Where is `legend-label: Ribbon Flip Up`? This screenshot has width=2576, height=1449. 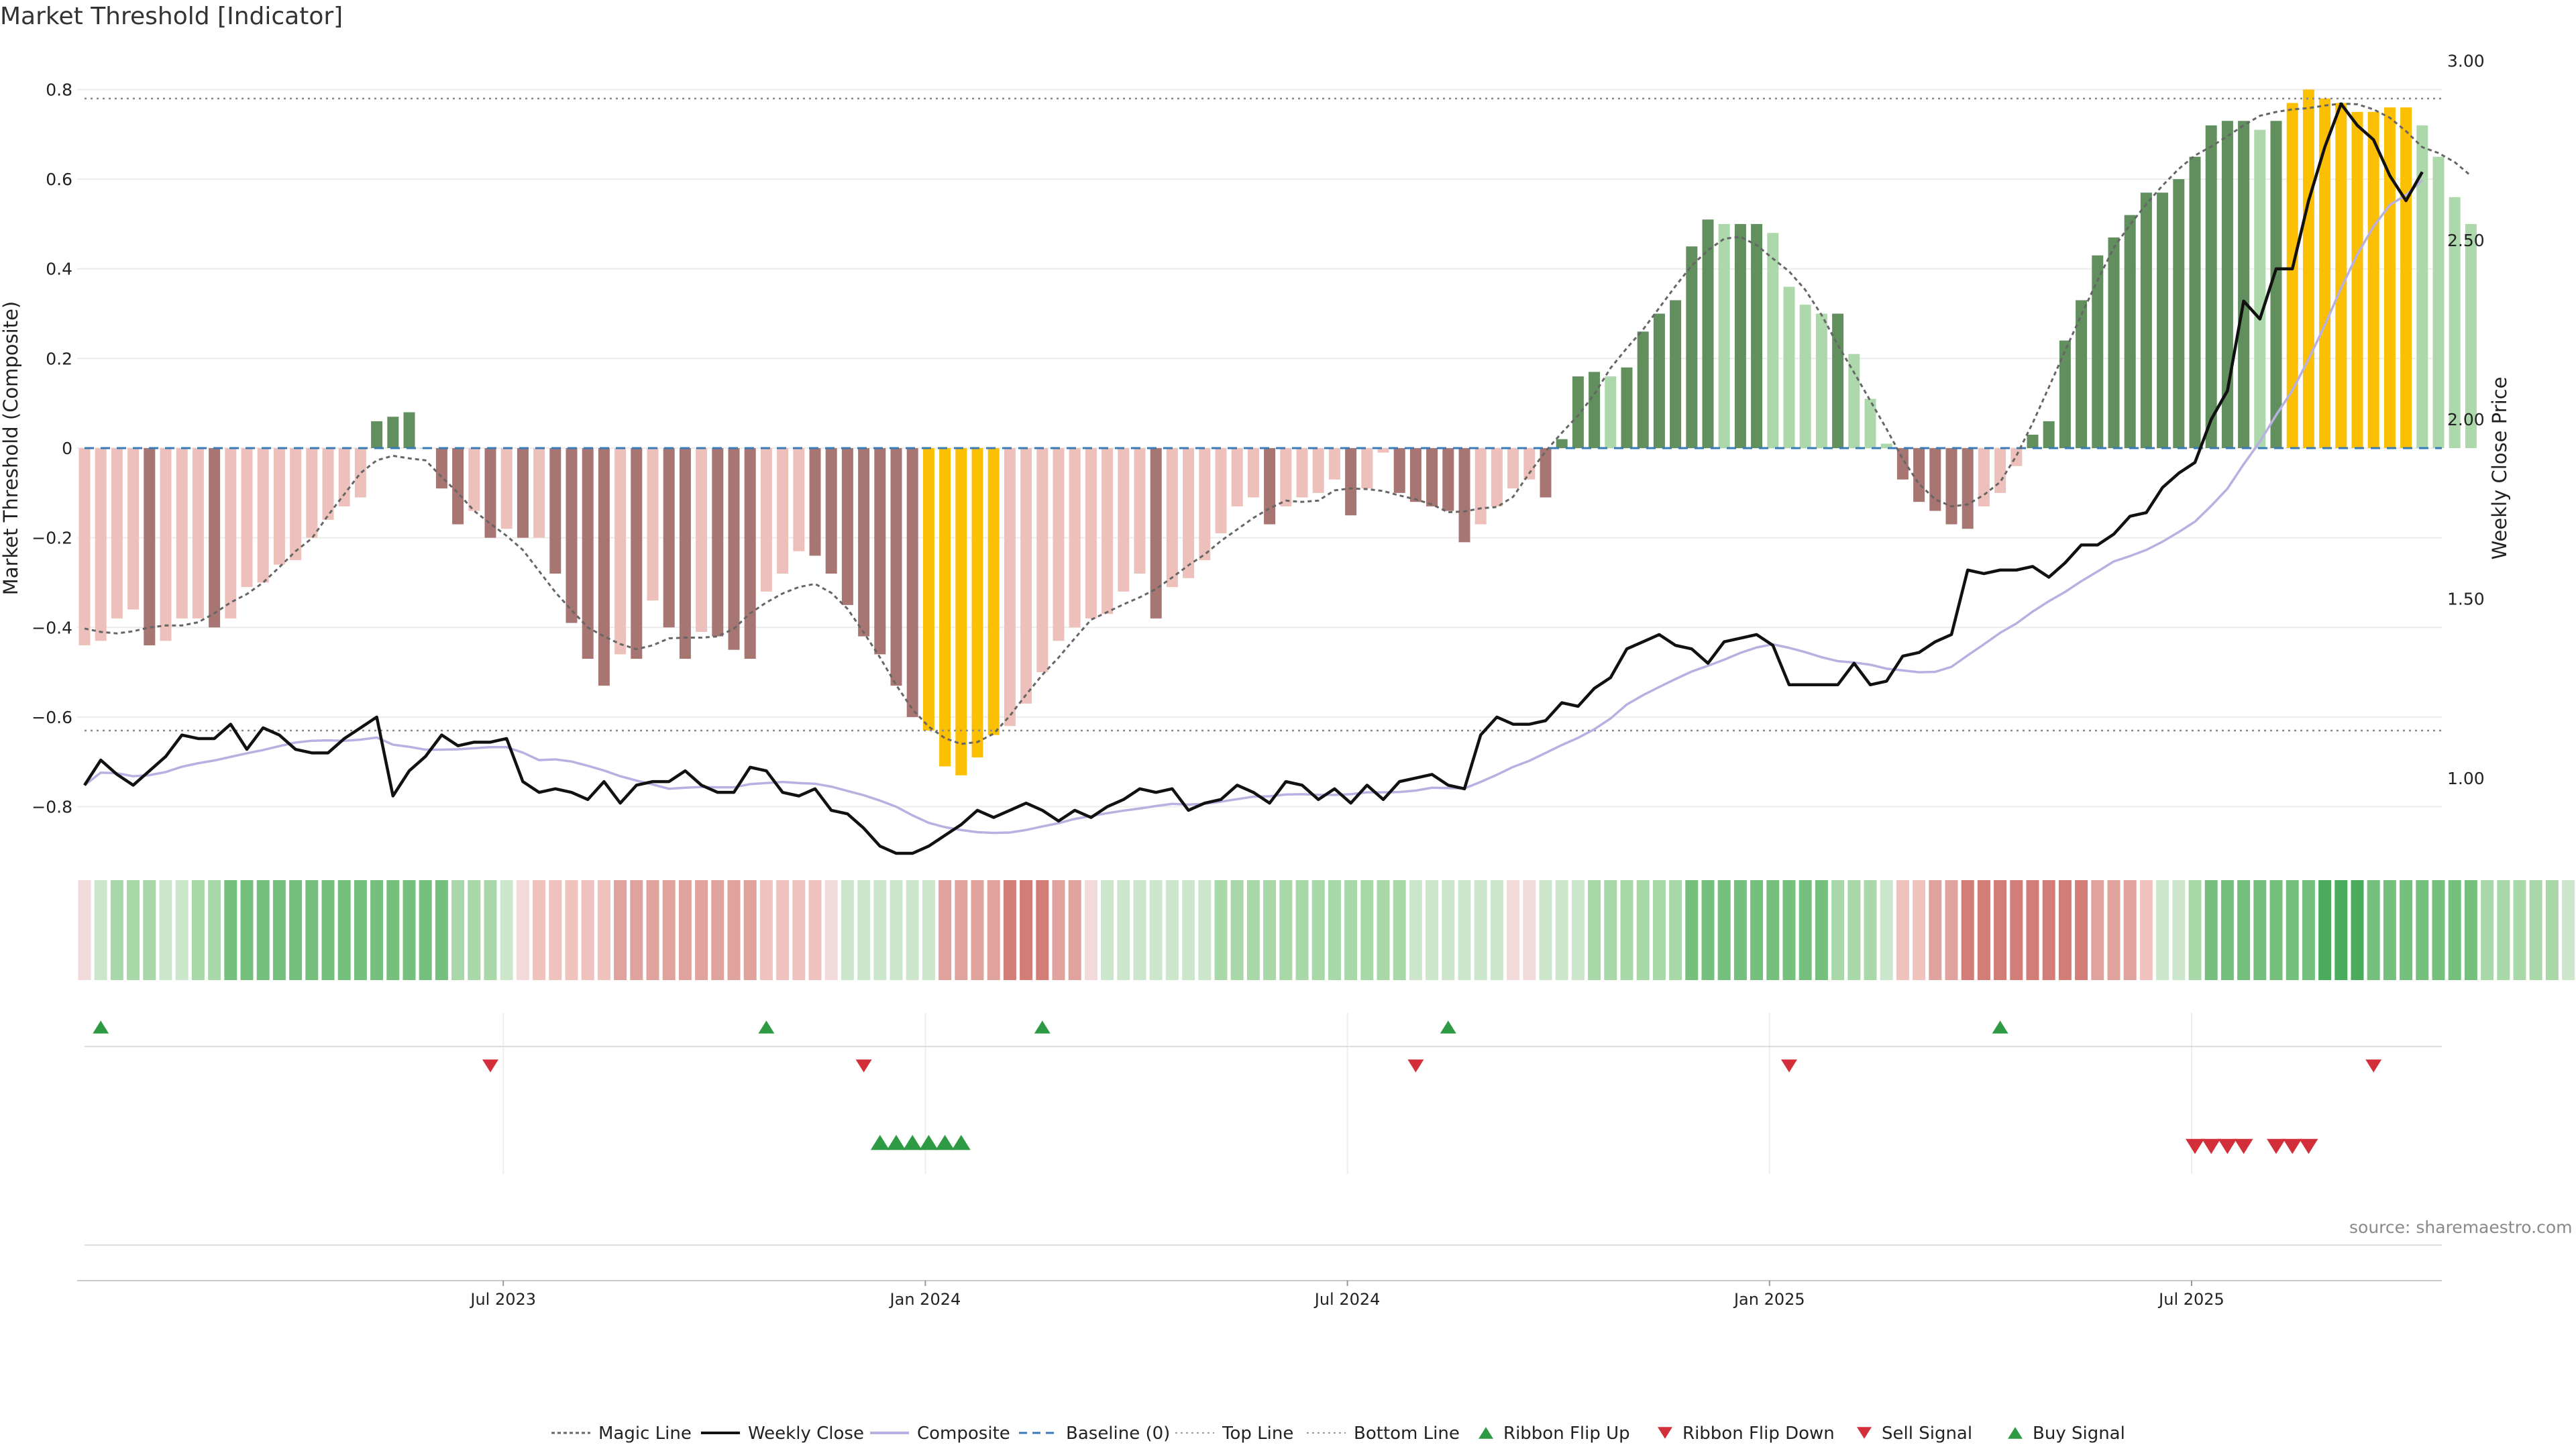
legend-label: Ribbon Flip Up is located at coordinates (1566, 1434).